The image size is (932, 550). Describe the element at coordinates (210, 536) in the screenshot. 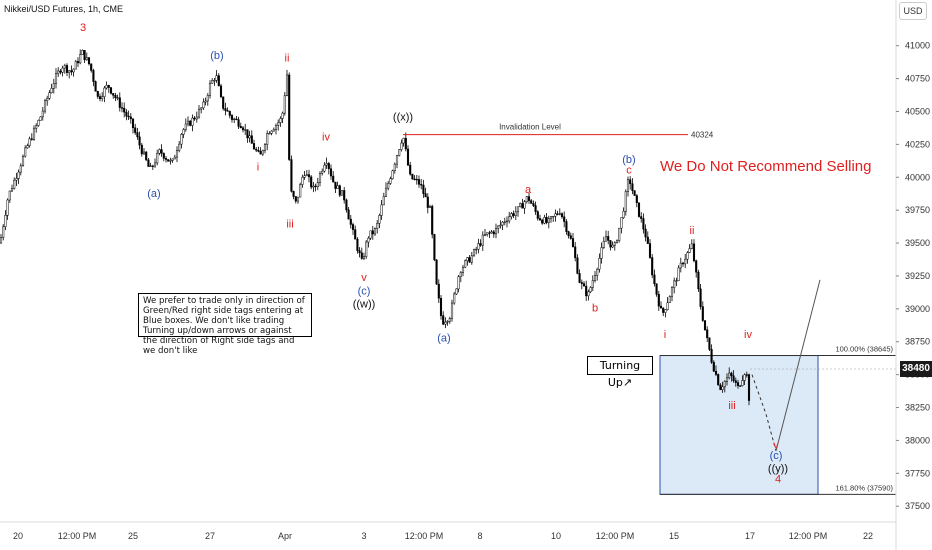

I see `x-tick-label: 27` at that location.